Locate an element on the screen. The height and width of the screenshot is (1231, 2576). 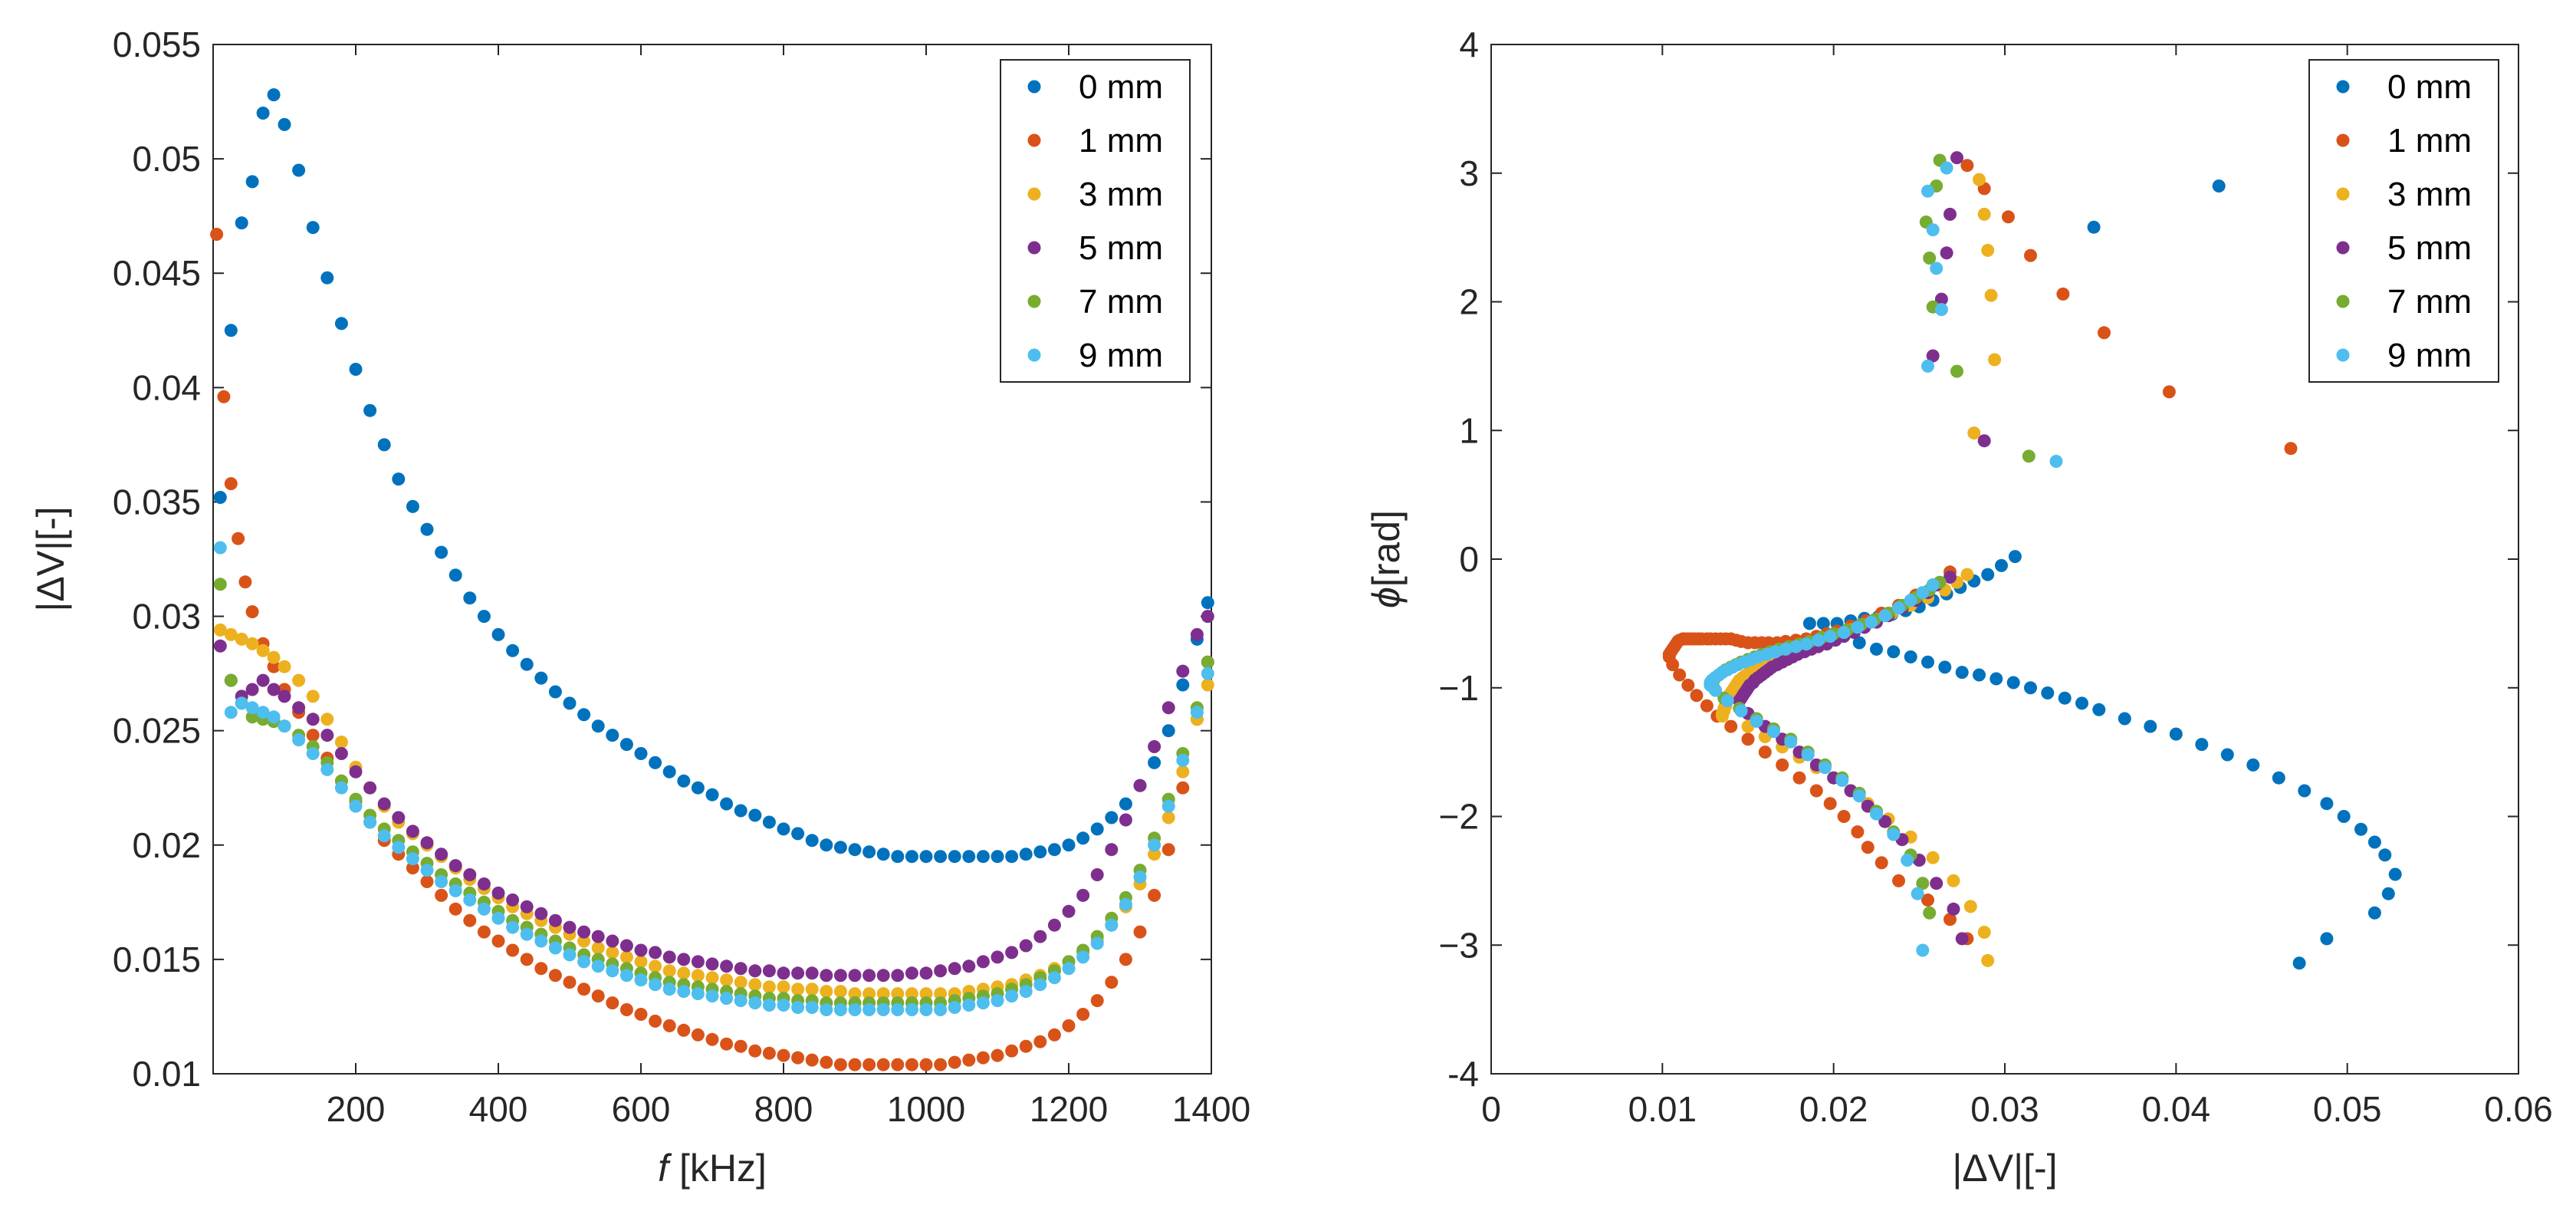
legend-entry: 9 mm is located at coordinates (2430, 355).